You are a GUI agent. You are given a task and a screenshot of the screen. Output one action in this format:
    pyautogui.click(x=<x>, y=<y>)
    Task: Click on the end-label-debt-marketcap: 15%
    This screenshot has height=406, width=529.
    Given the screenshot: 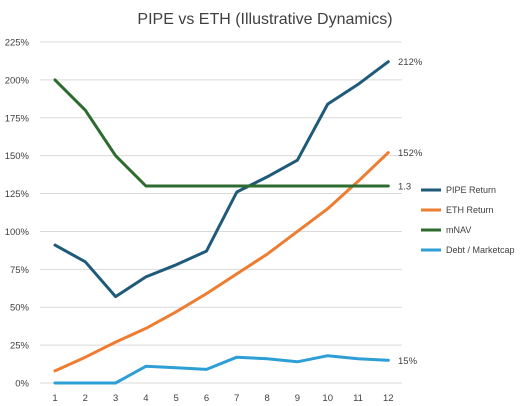 What is the action you would take?
    pyautogui.click(x=408, y=361)
    